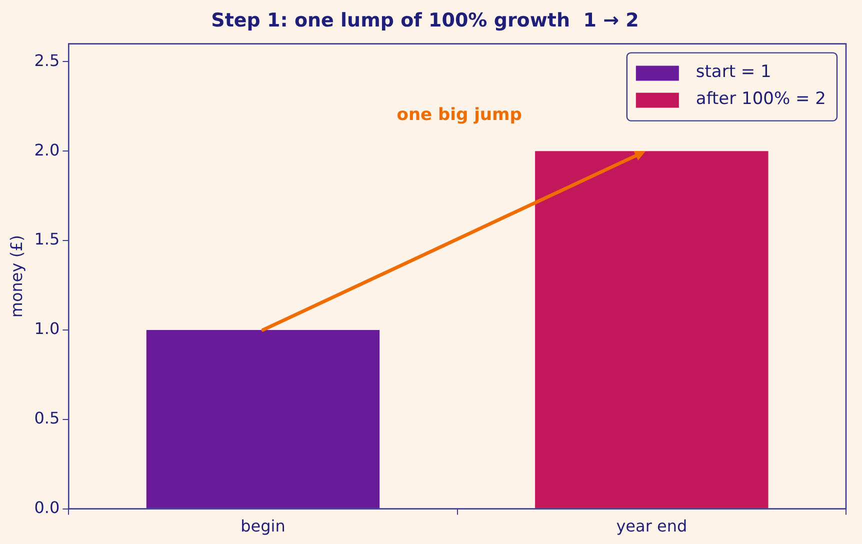  What do you see at coordinates (47, 507) in the screenshot?
I see `y-tick-label: 0.0` at bounding box center [47, 507].